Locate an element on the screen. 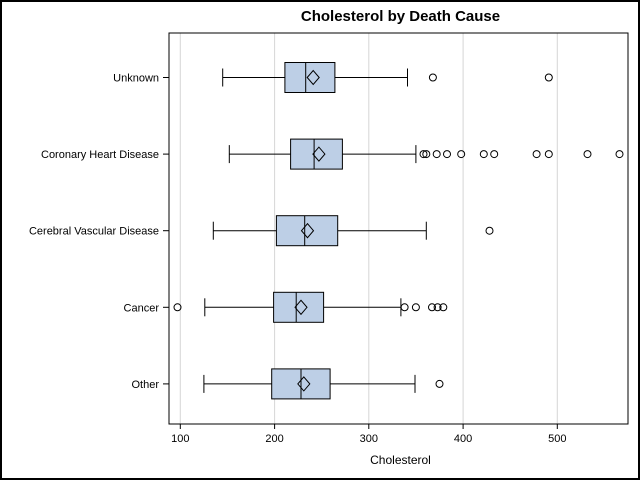 This screenshot has height=480, width=640. x-tick-label: 200 is located at coordinates (274, 439).